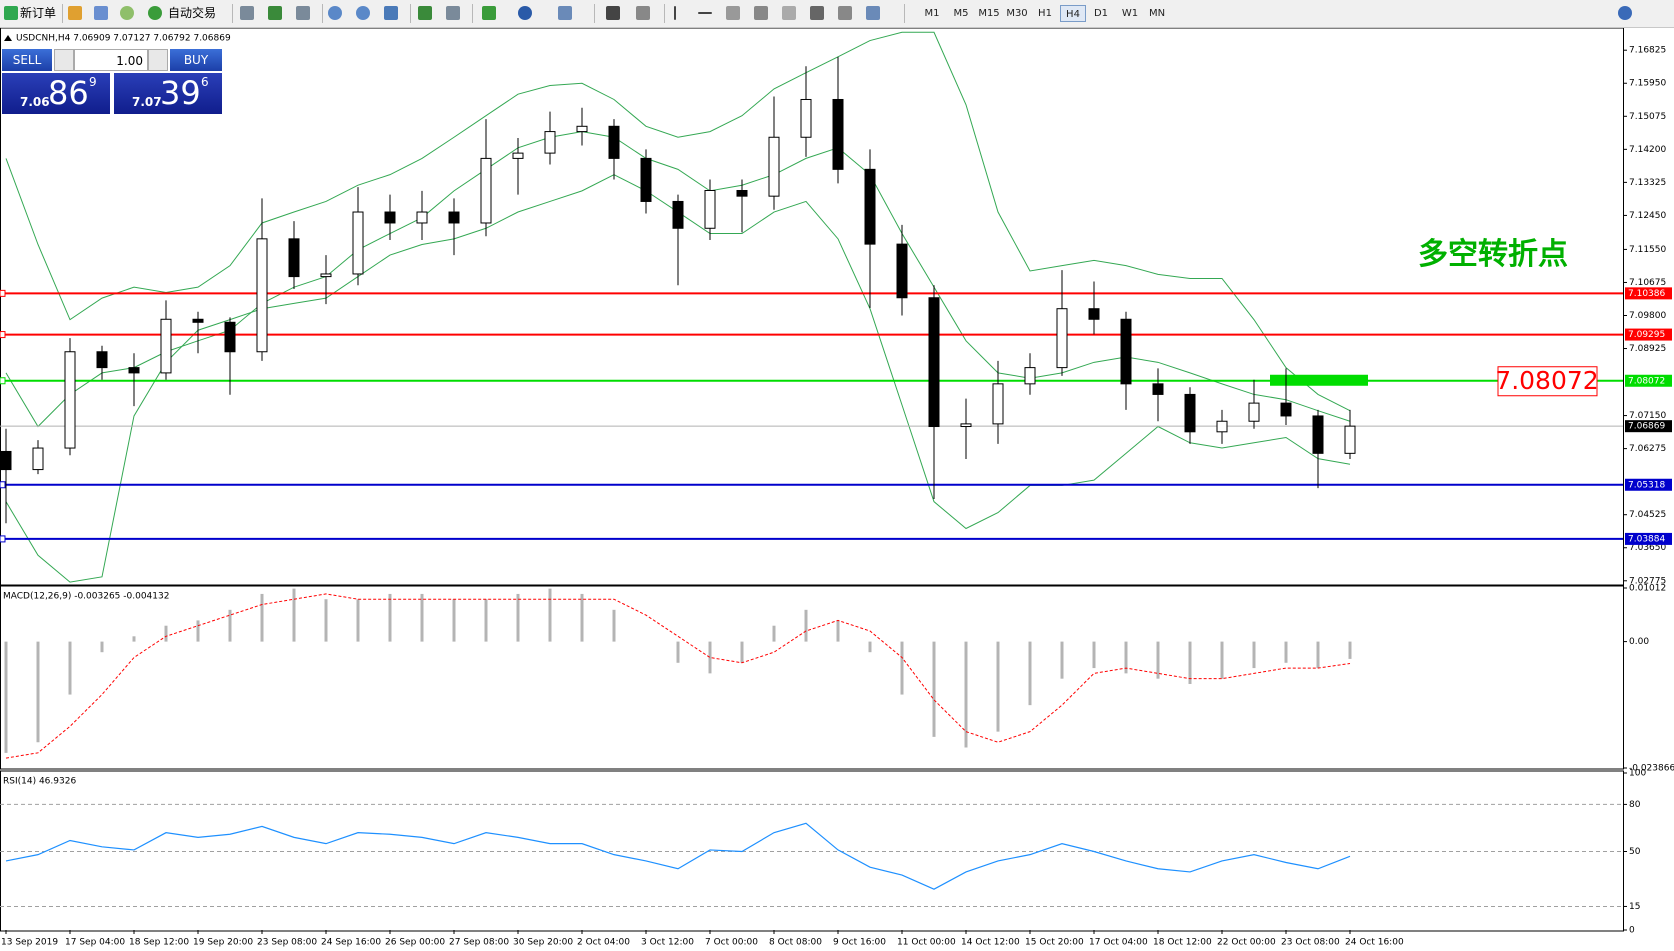 Image resolution: width=1674 pixels, height=951 pixels. Describe the element at coordinates (335, 13) in the screenshot. I see `zoom-in-icon` at that location.